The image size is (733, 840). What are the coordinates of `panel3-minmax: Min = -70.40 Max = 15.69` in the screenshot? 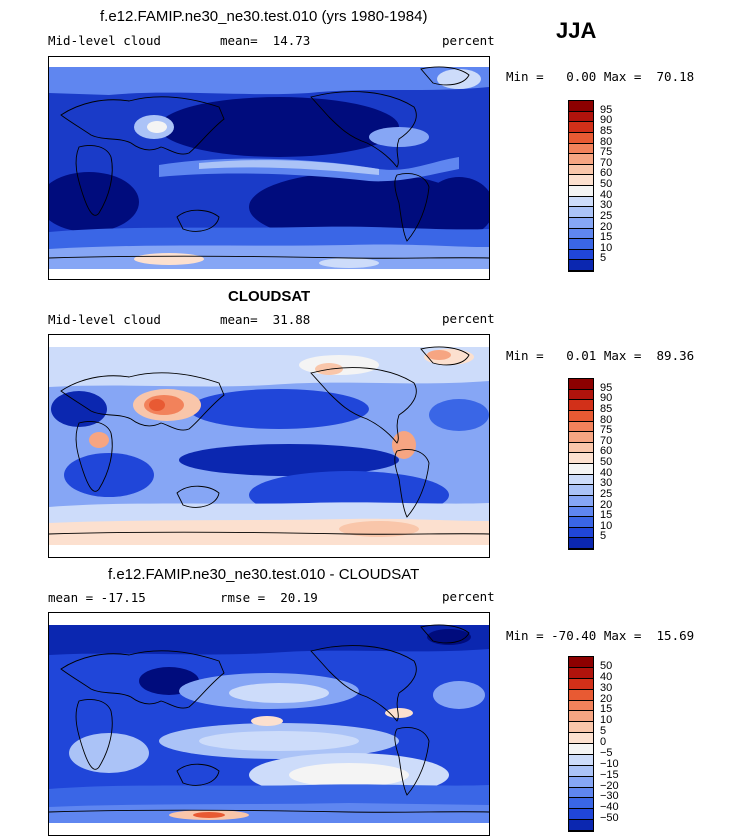 It's located at (600, 635).